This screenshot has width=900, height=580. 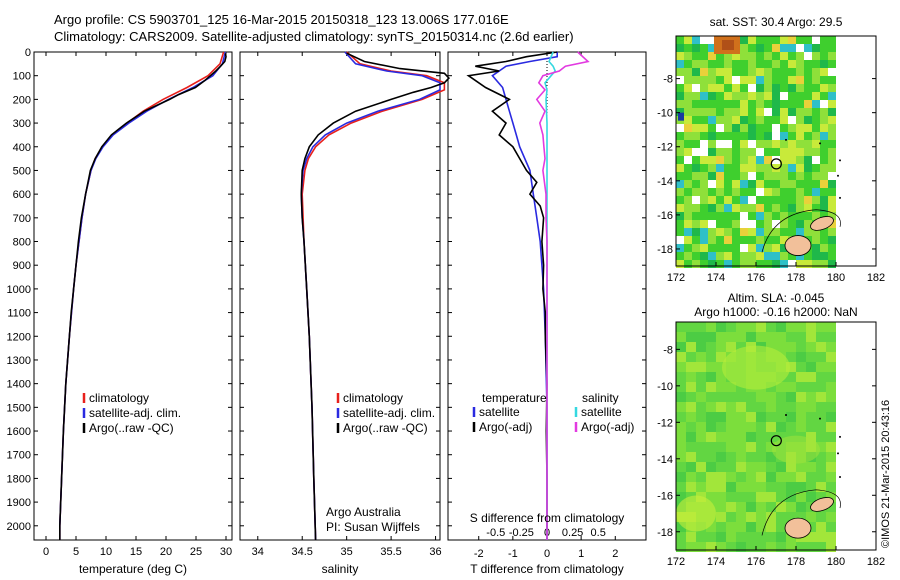 I want to click on temperature-legend-item: climatology, so click(x=119, y=398).